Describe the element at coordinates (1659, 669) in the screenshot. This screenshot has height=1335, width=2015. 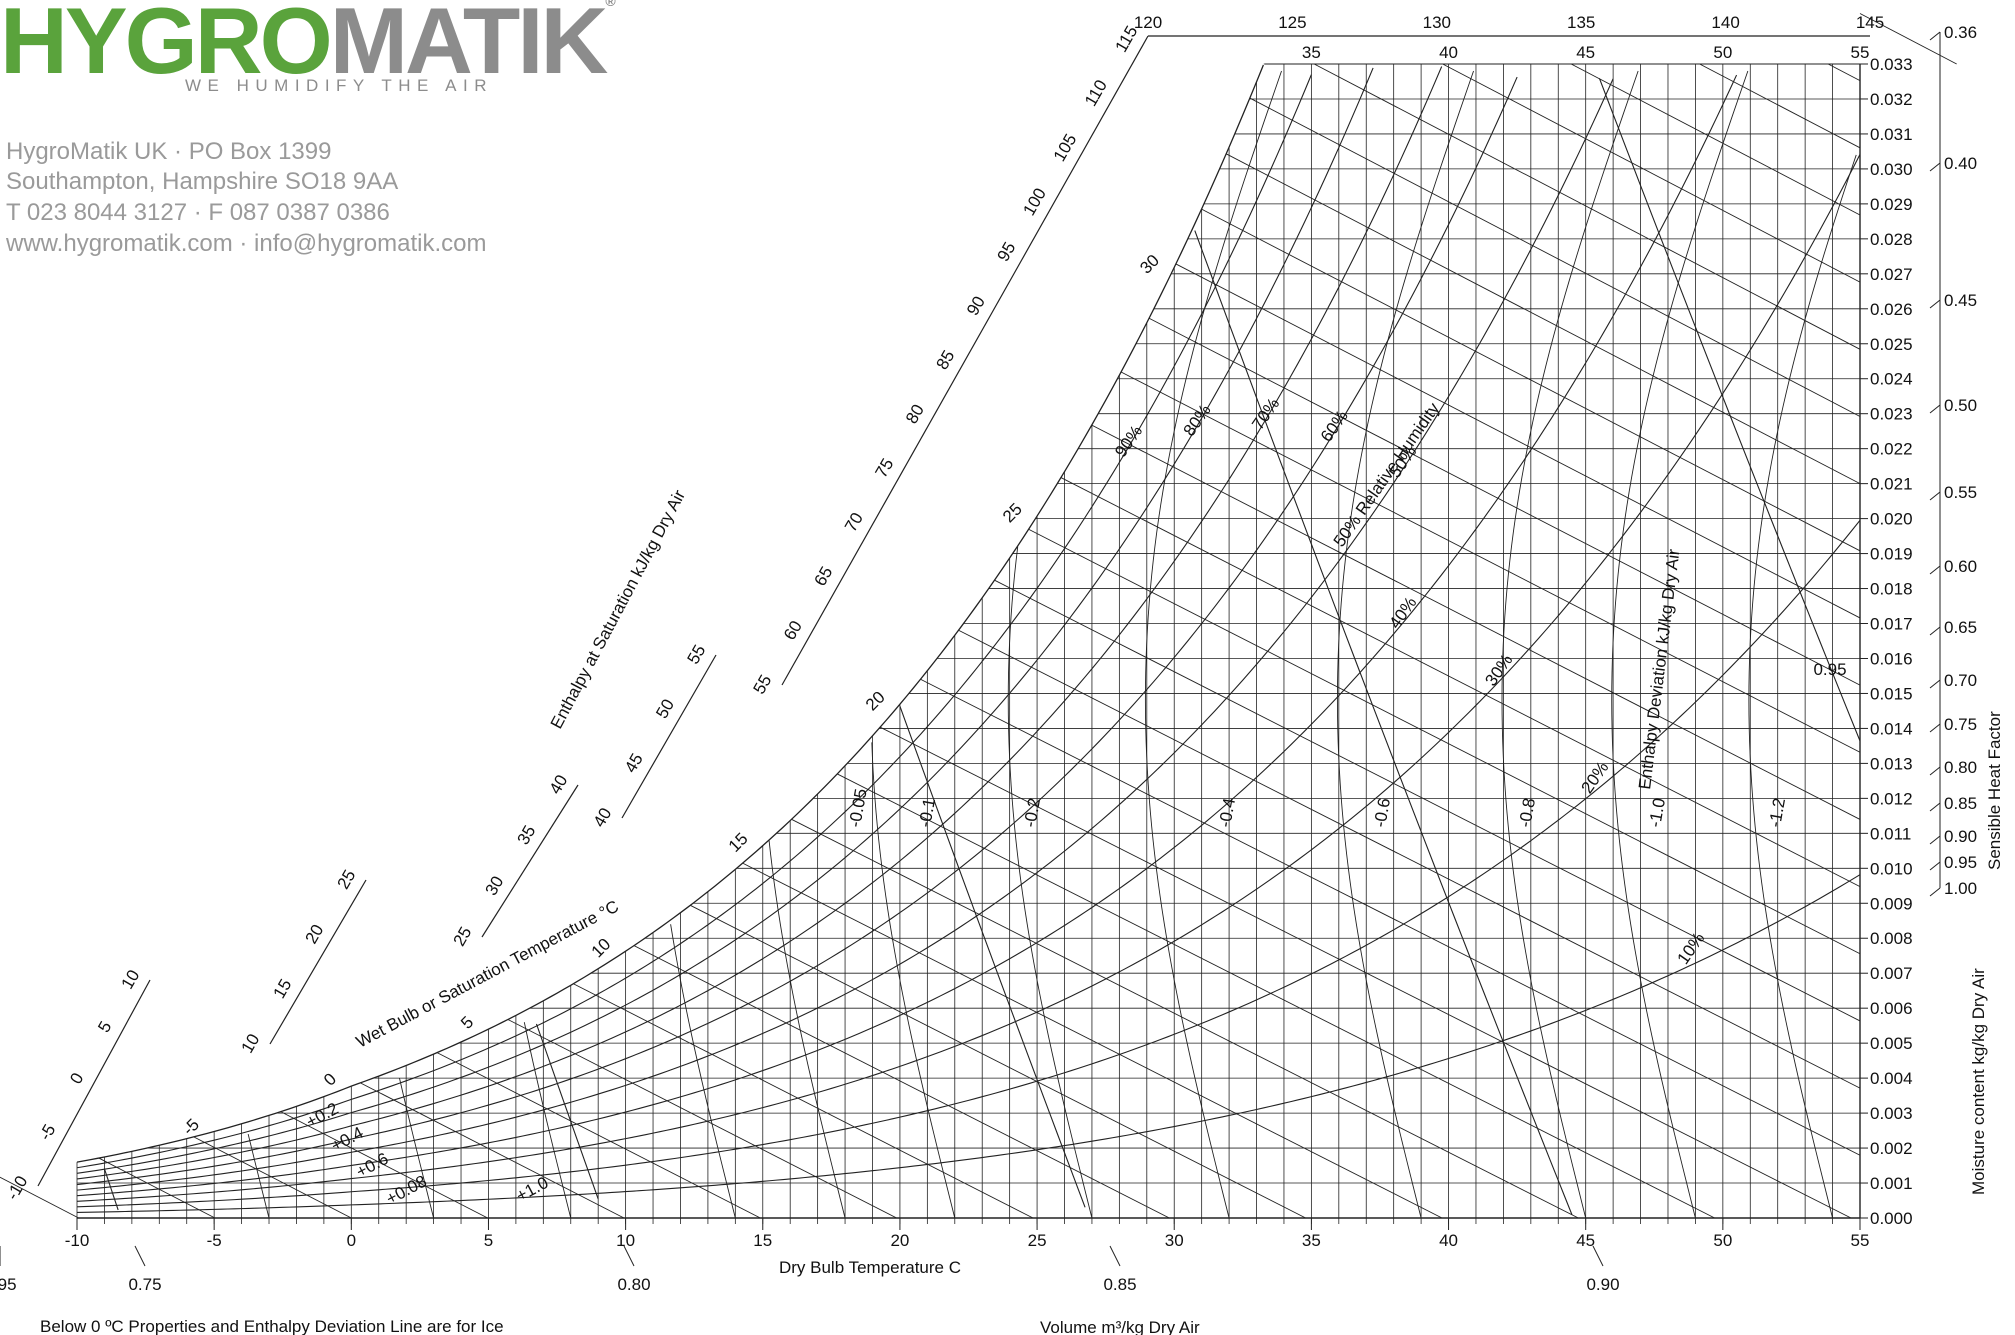
I see `deviation-title: Enthalpy Deviation kJ/kg Dry Air` at that location.